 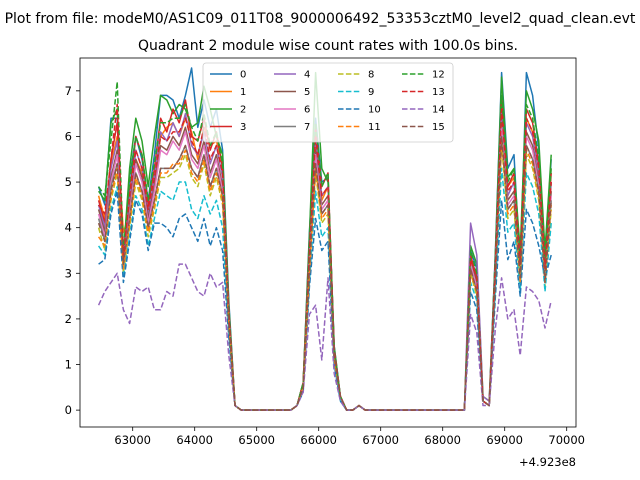 I want to click on legend-label-6: 6, so click(x=307, y=110).